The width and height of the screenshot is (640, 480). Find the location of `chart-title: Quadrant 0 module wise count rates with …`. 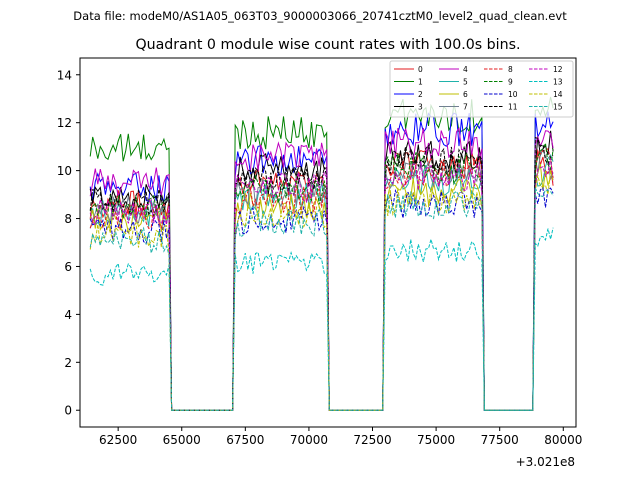

chart-title: Quadrant 0 module wise count rates with … is located at coordinates (327, 45).